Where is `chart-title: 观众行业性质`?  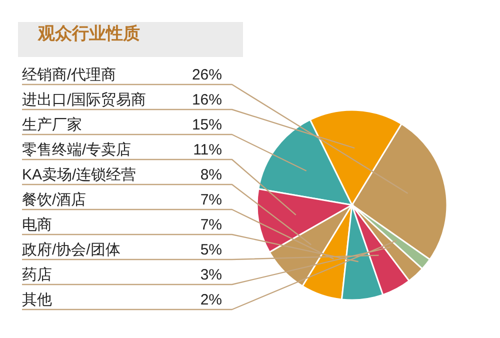
chart-title: 观众行业性质 is located at coordinates (130, 39).